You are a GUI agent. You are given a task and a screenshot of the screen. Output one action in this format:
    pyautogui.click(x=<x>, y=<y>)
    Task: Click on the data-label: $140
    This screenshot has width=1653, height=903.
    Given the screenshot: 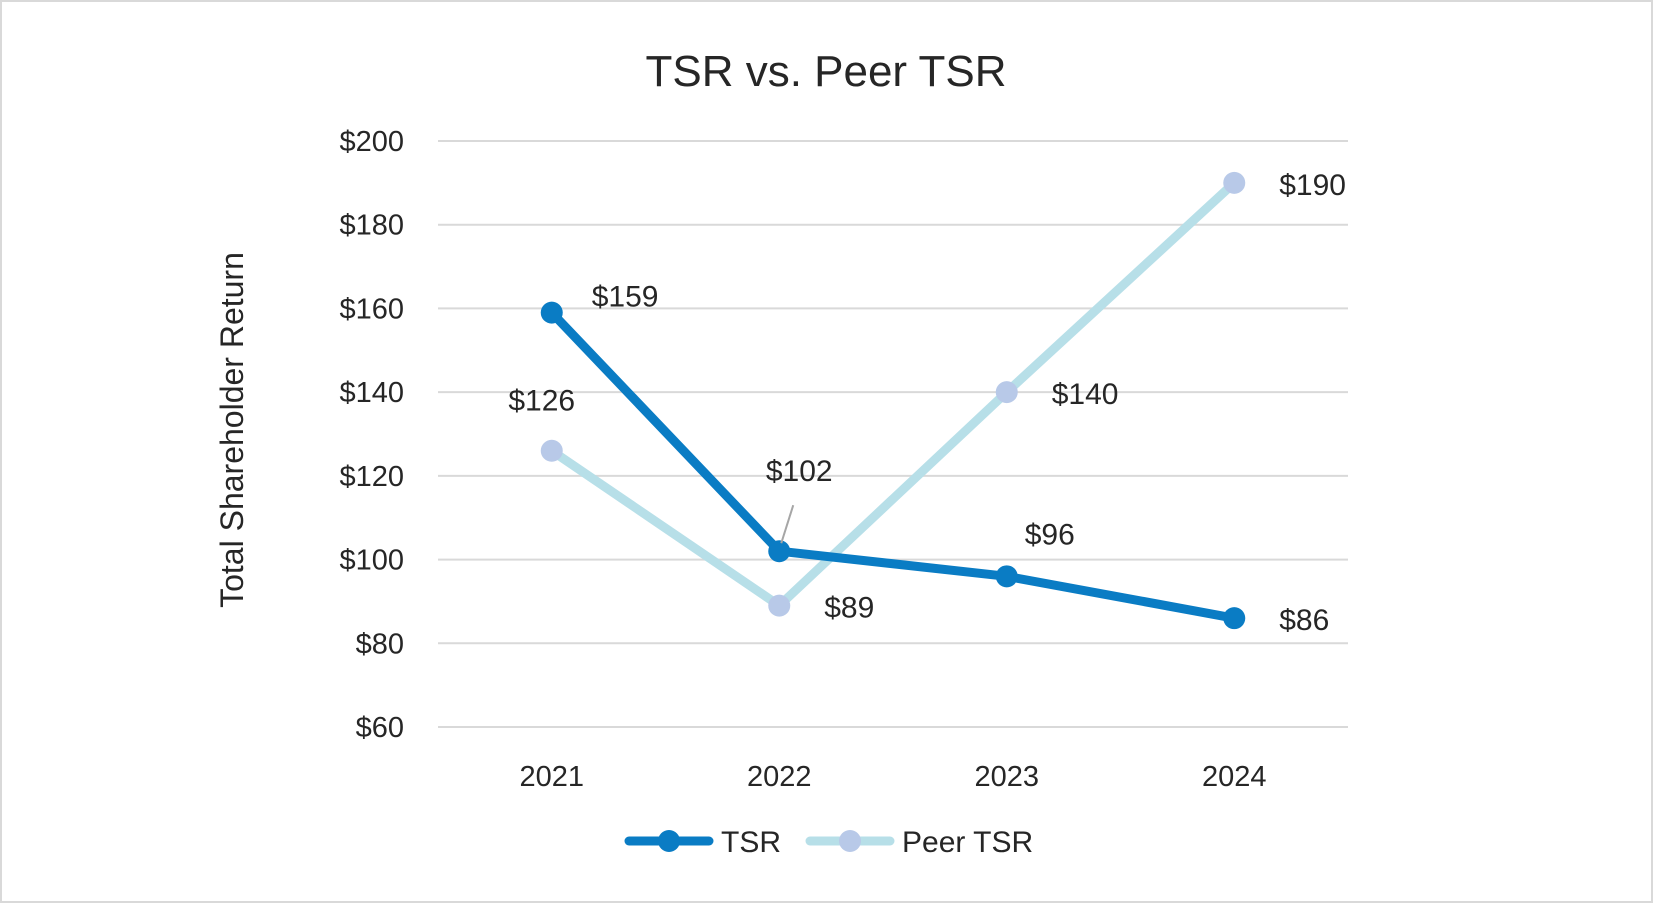 What is the action you would take?
    pyautogui.click(x=1085, y=394)
    